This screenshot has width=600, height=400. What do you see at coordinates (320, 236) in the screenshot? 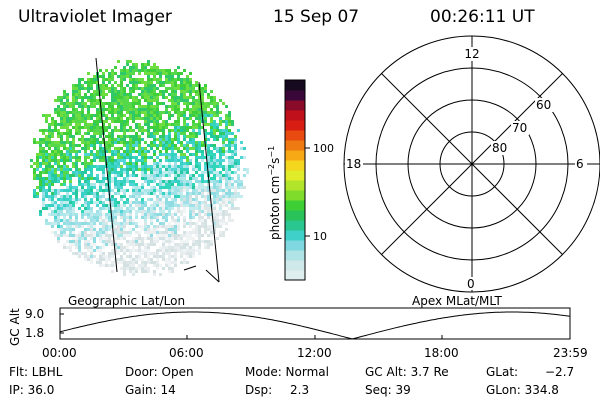
I see `colorbar-tick-label: 10` at bounding box center [320, 236].